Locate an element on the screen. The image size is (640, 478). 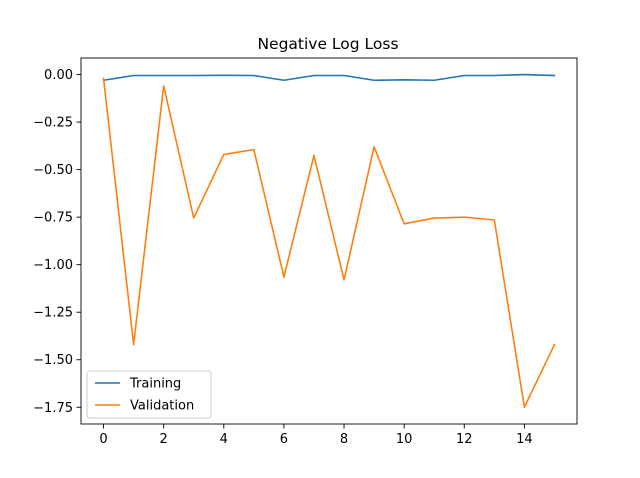
legend-label-validation: Validation is located at coordinates (162, 406).